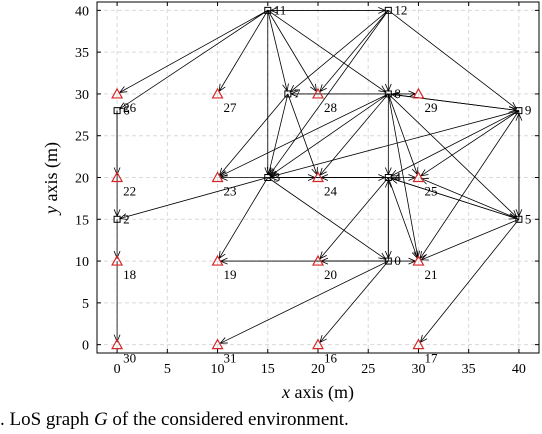 Image resolution: width=542 pixels, height=434 pixels. Describe the element at coordinates (228, 419) in the screenshot. I see `caption-suffix: of the considered environment.` at that location.